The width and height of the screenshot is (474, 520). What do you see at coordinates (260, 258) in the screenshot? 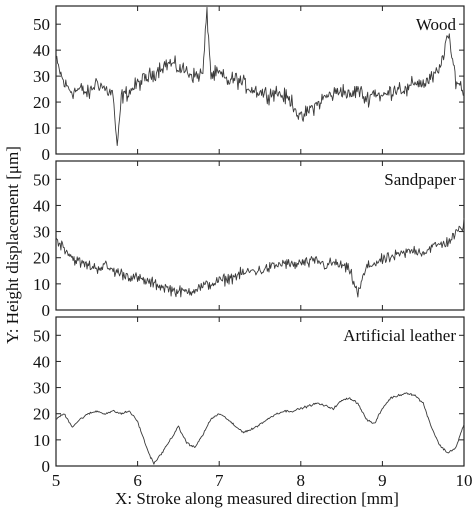
I see `data-line-middle` at bounding box center [260, 258].